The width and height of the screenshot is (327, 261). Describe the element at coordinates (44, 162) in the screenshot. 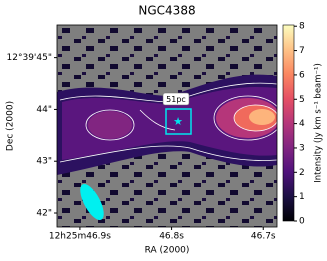

I see `y-tick-label: 43"` at that location.